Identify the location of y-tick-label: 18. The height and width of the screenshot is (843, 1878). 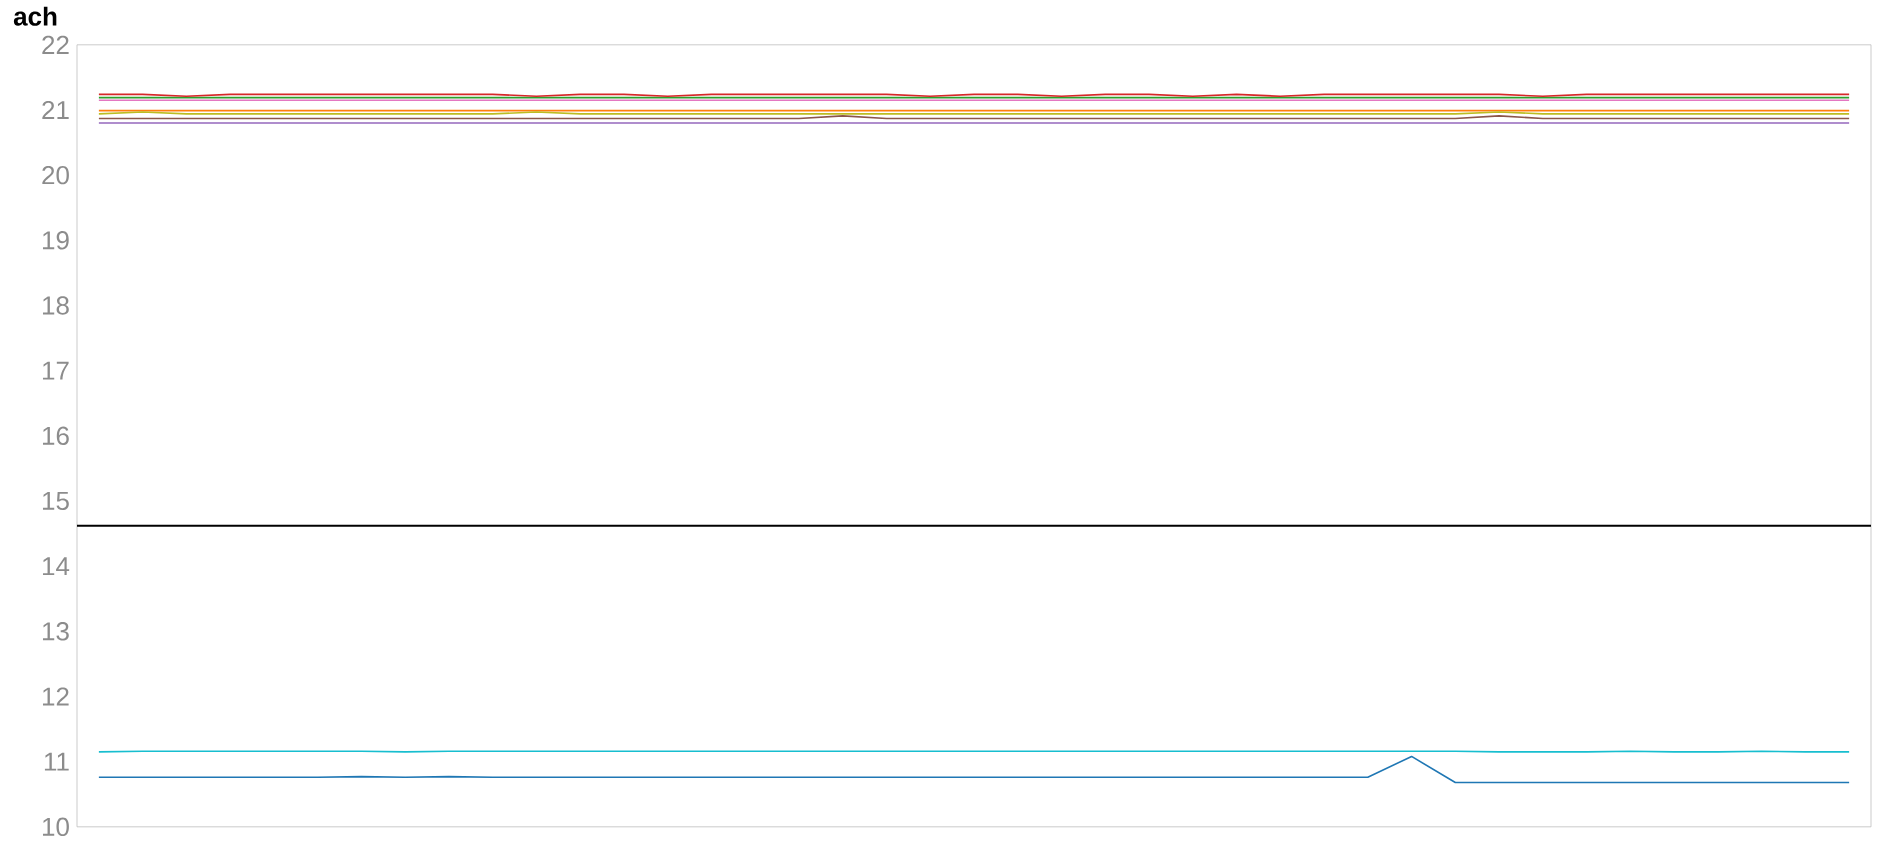
(55, 305).